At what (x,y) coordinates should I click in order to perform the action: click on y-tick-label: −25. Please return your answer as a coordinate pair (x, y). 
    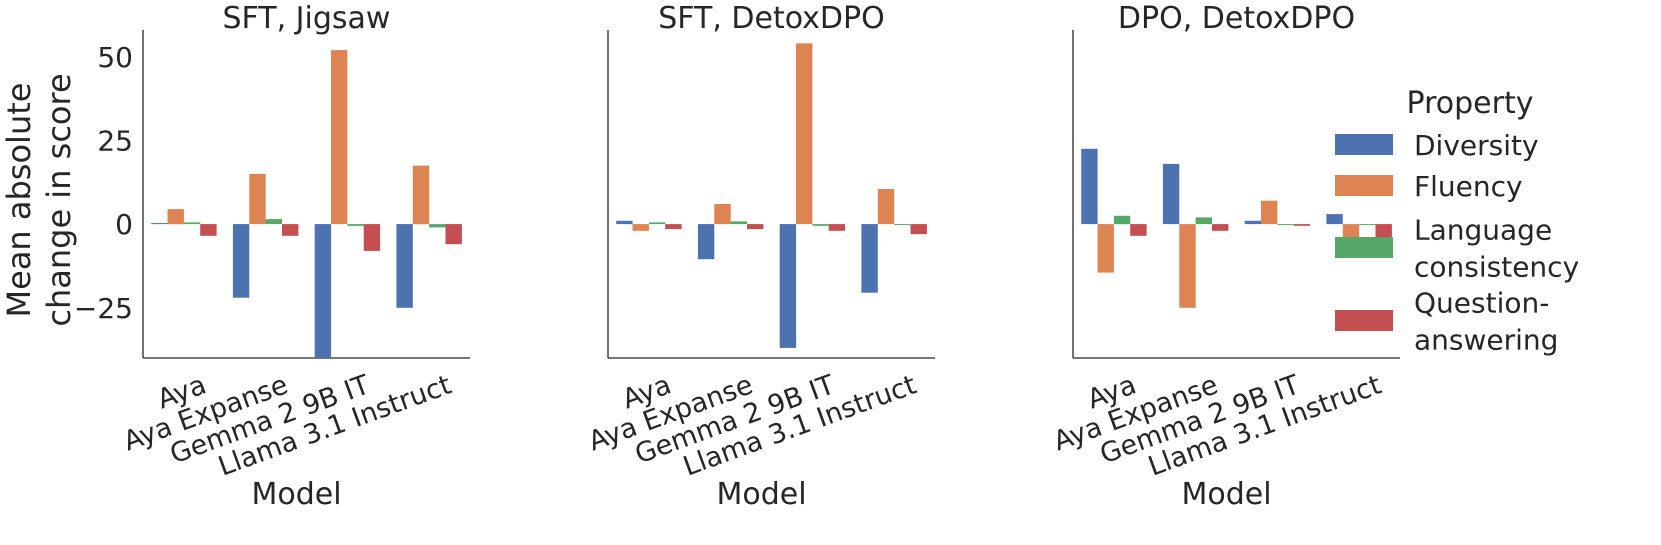
    Looking at the image, I should click on (103, 308).